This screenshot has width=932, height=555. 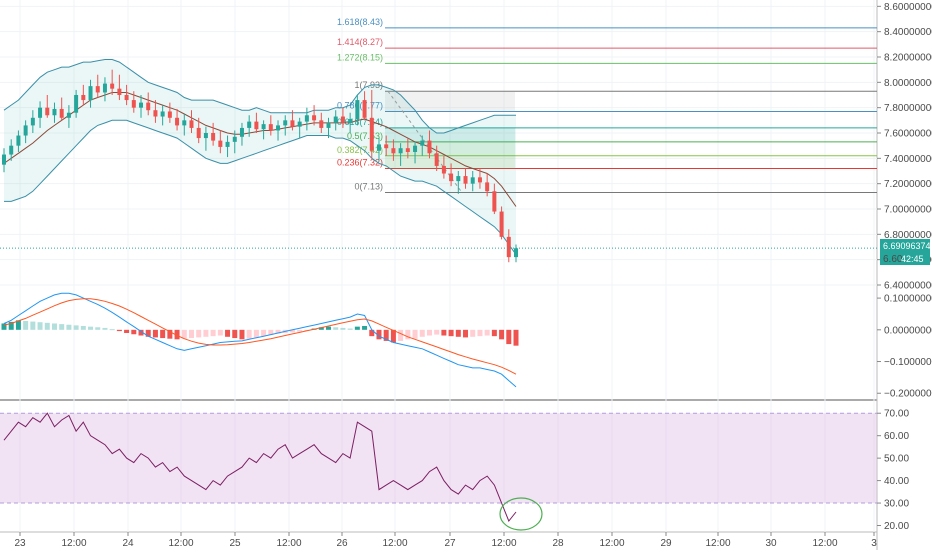 What do you see at coordinates (908, 83) in the screenshot?
I see `price-tick-label: 8.00000000` at bounding box center [908, 83].